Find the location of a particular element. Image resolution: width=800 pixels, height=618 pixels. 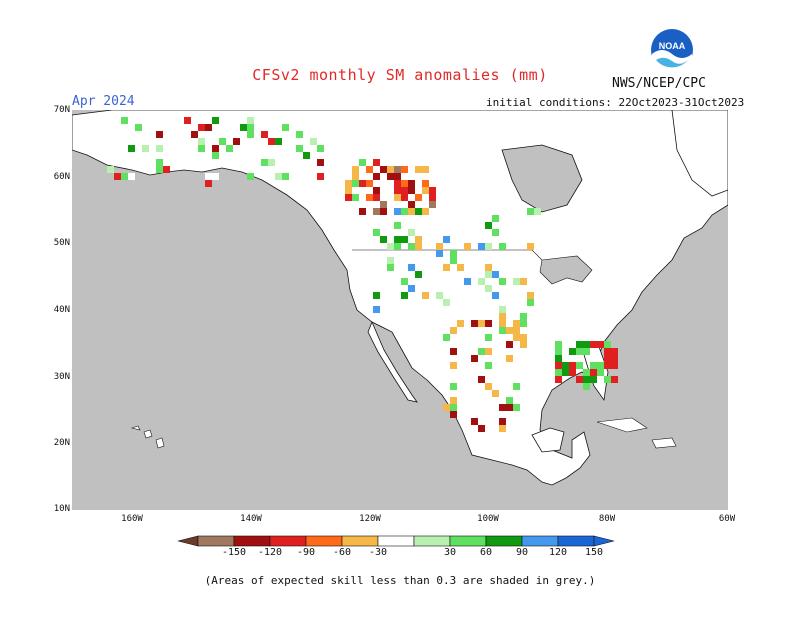

lat-label-50n: 50N is located at coordinates (61, 243).